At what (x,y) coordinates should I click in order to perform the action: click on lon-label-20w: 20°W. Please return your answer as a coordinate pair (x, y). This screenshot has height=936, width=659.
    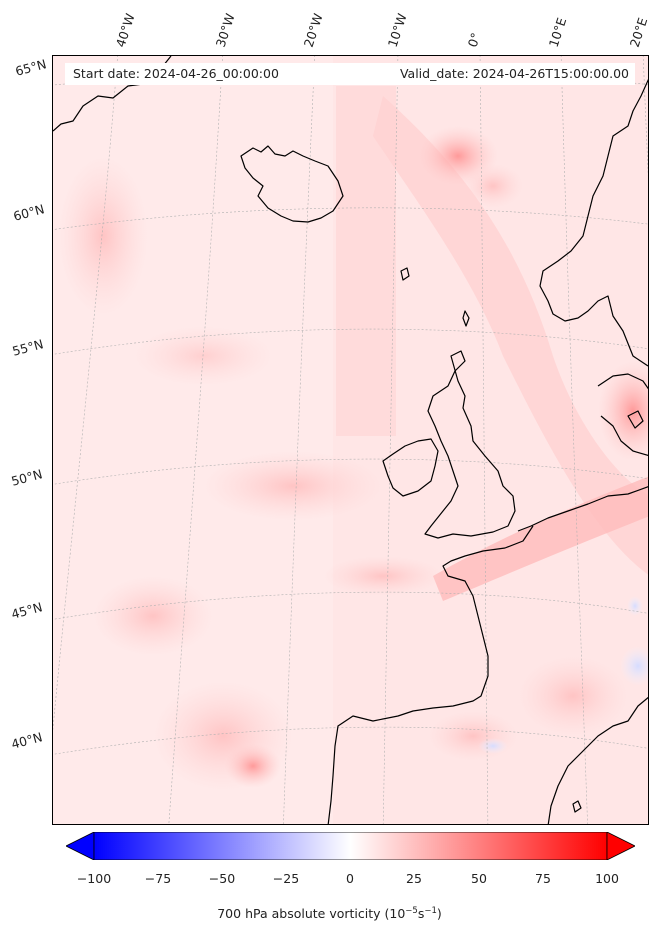
    Looking at the image, I should click on (313, 30).